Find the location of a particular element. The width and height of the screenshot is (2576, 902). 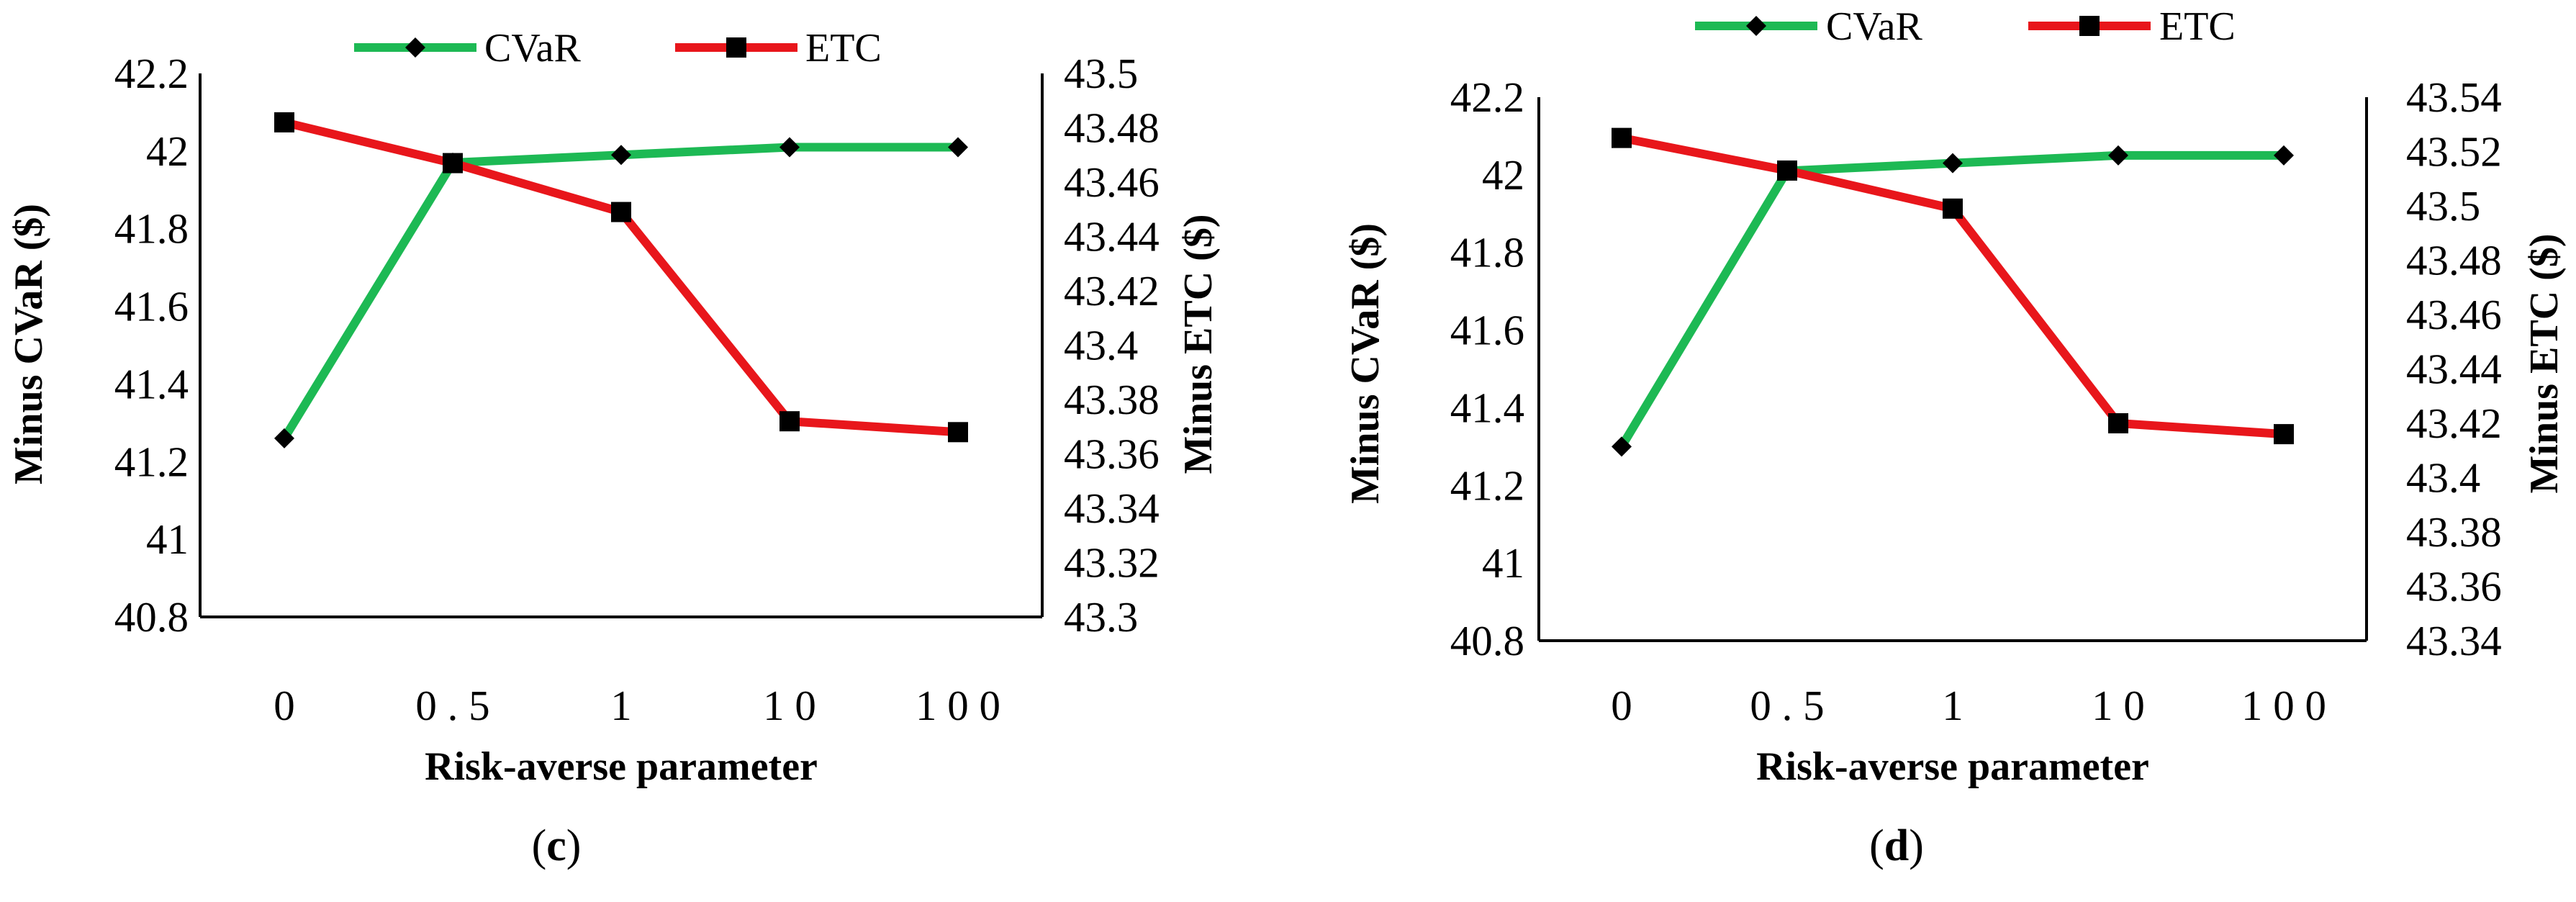

cvar-series-line is located at coordinates (619, 292).